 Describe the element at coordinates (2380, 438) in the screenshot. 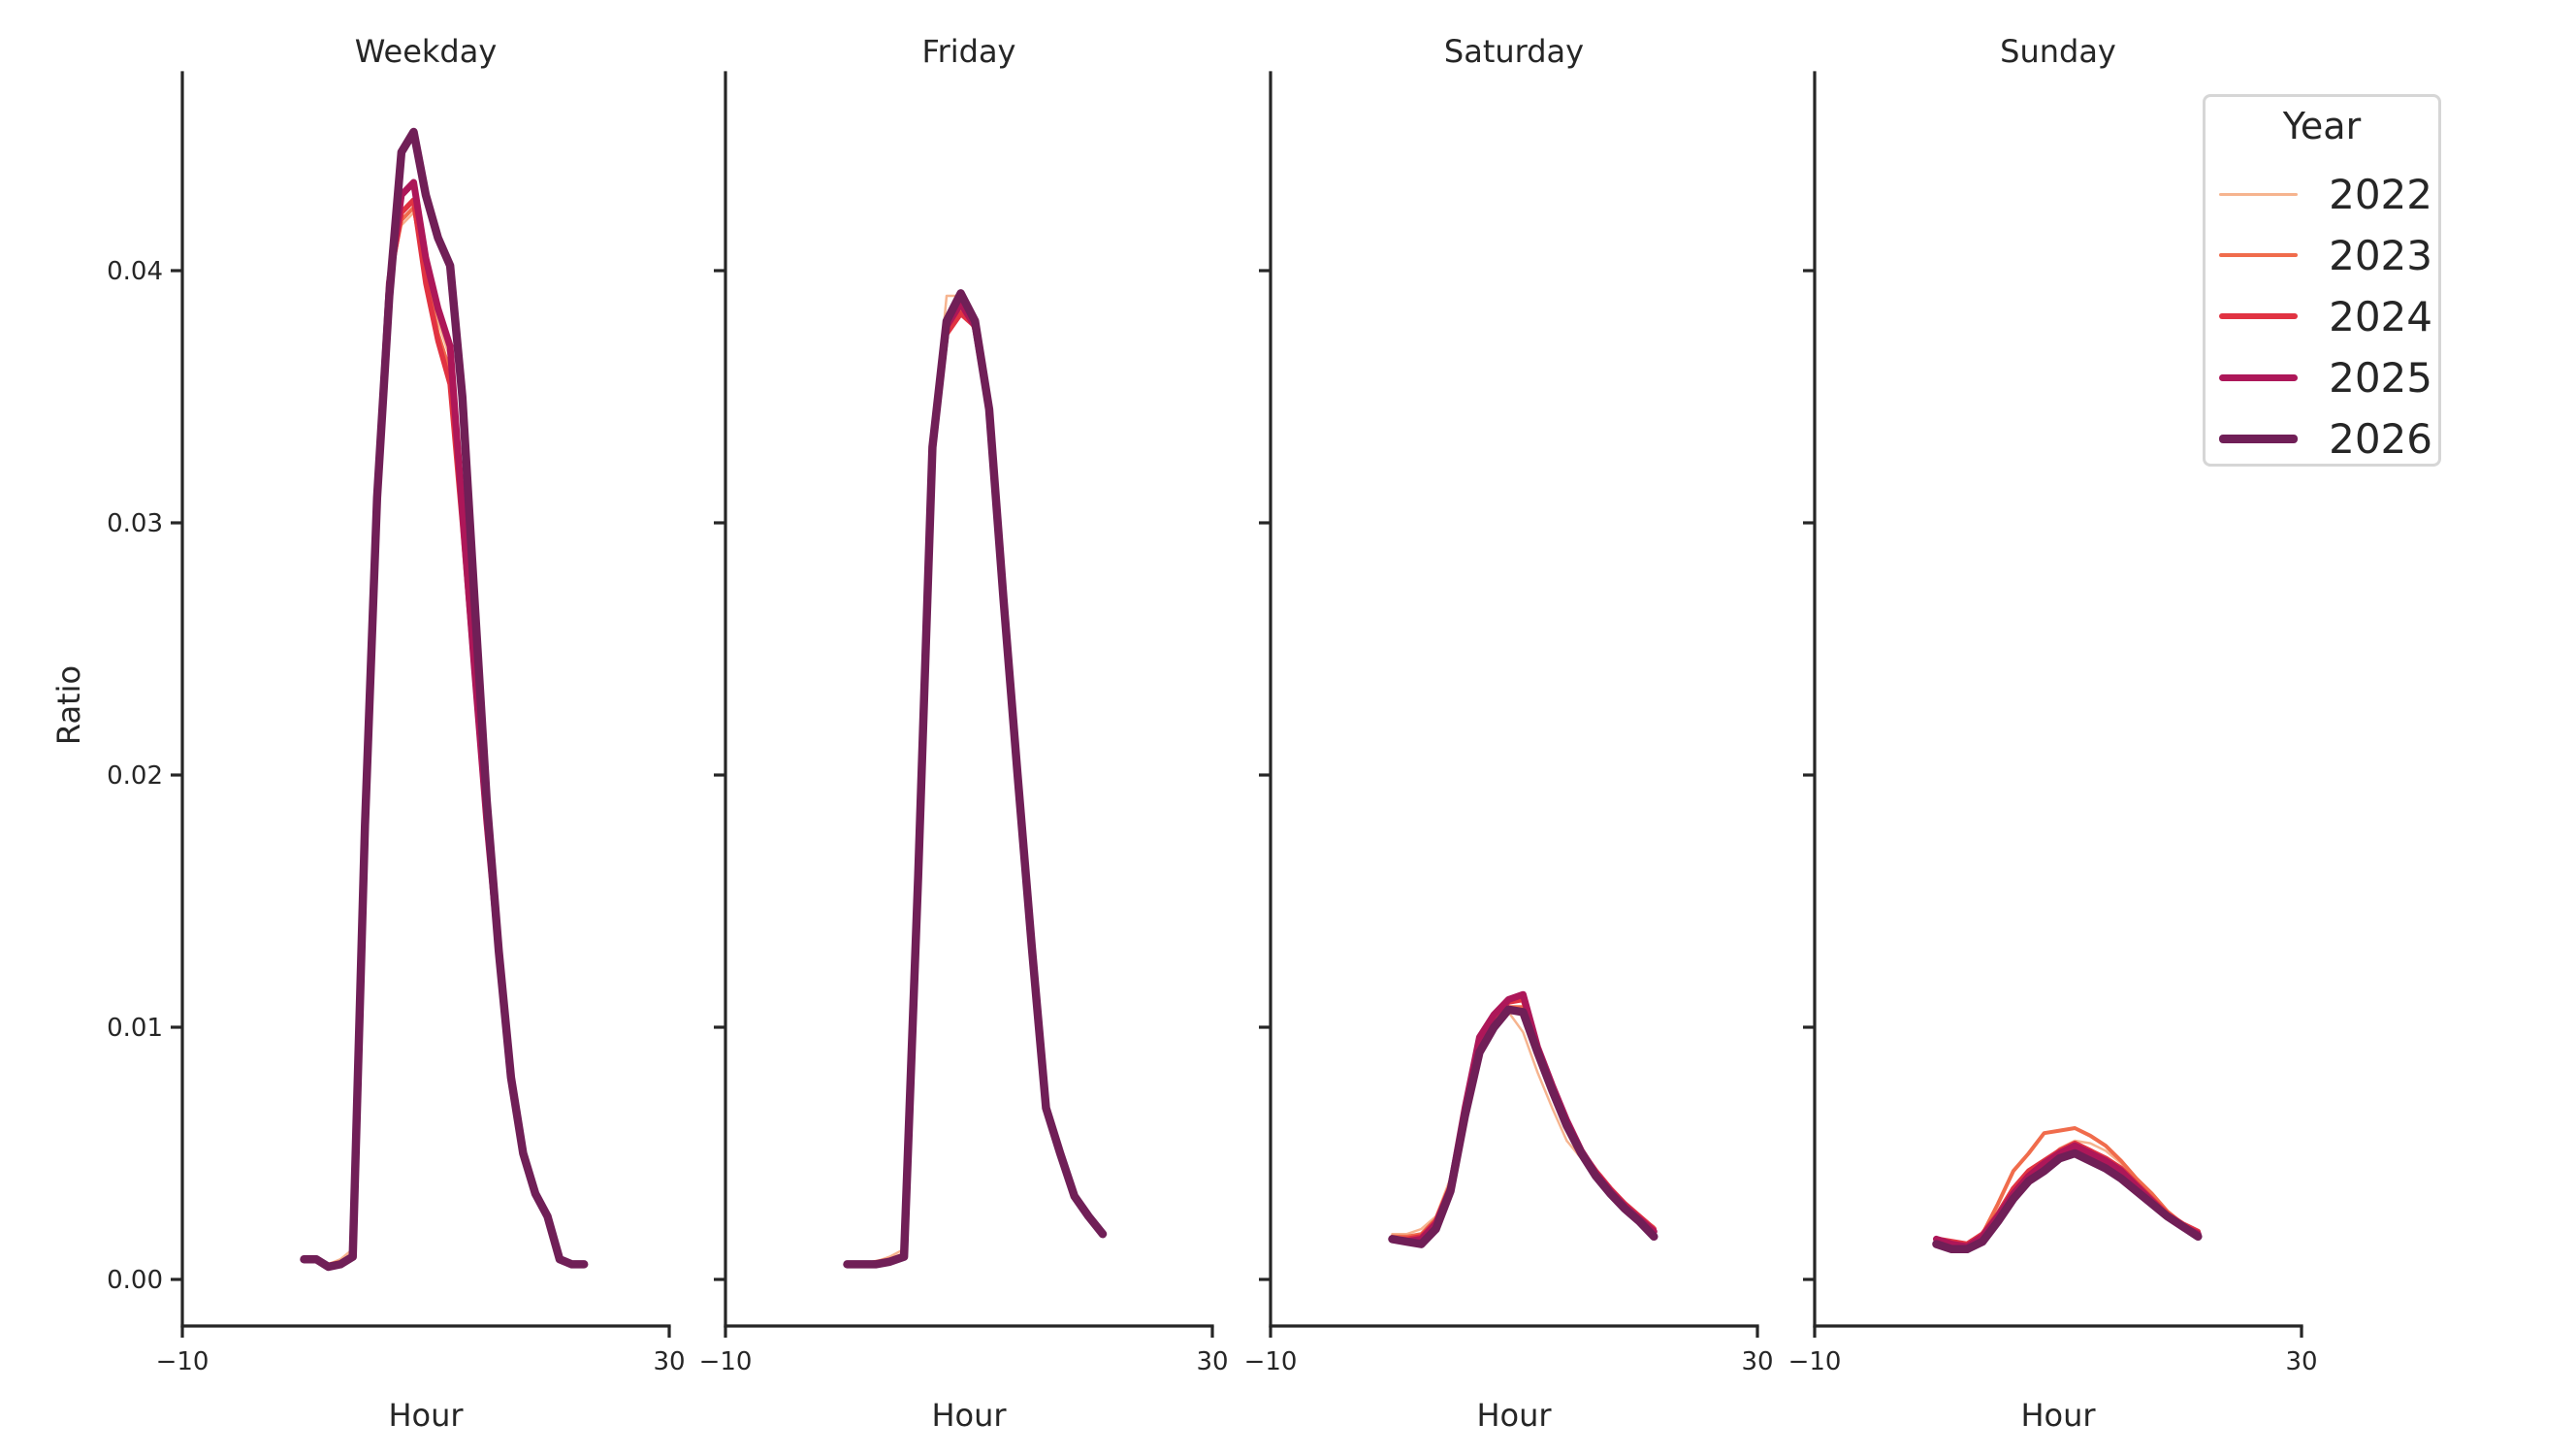

I see `legend-label: 2026` at that location.